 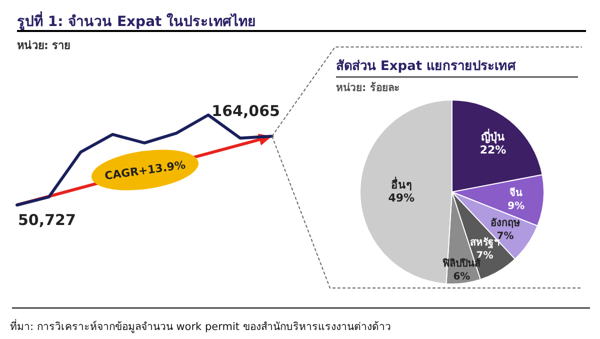 I want to click on data-label: 49%, so click(x=401, y=197).